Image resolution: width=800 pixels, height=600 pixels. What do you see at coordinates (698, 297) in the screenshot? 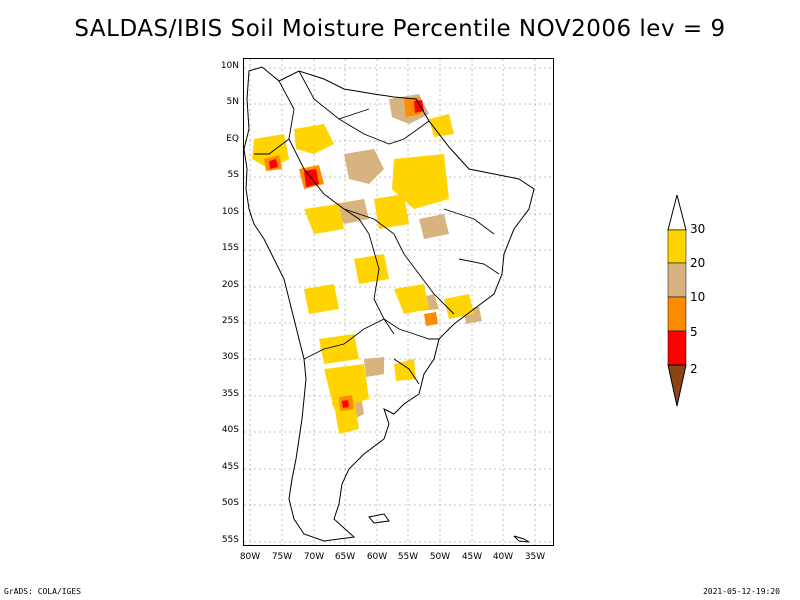
I see `legend-label-10: 10` at bounding box center [698, 297].